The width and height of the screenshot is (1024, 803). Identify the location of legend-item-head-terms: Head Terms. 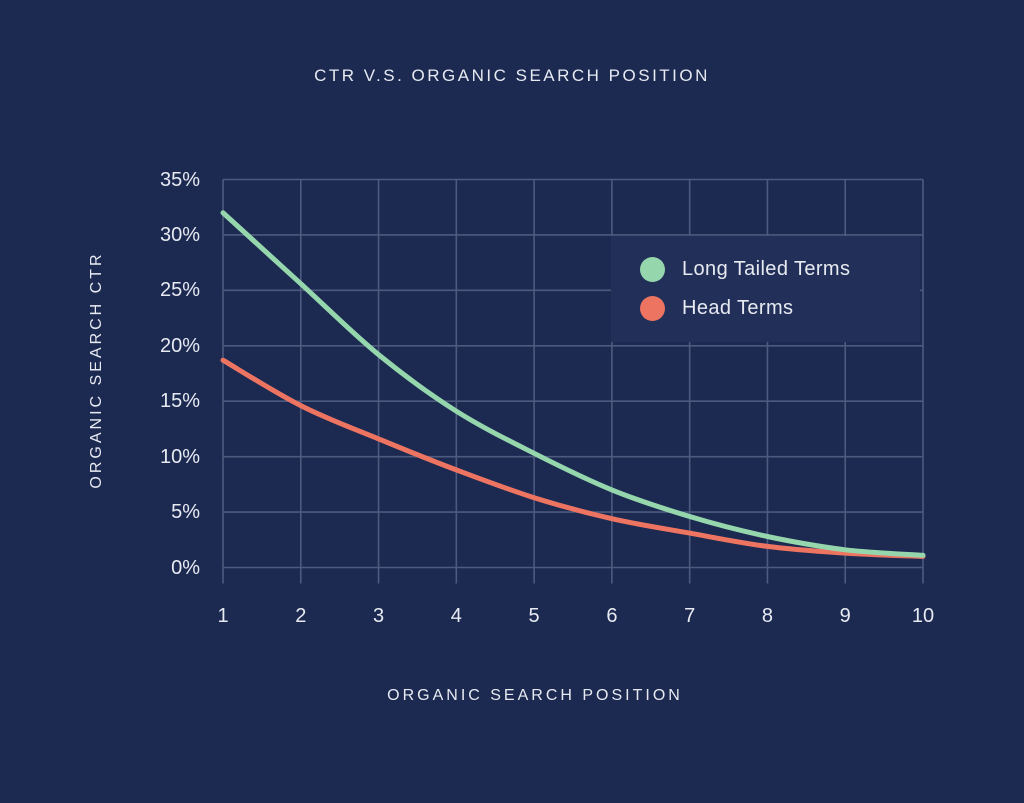
(780, 308).